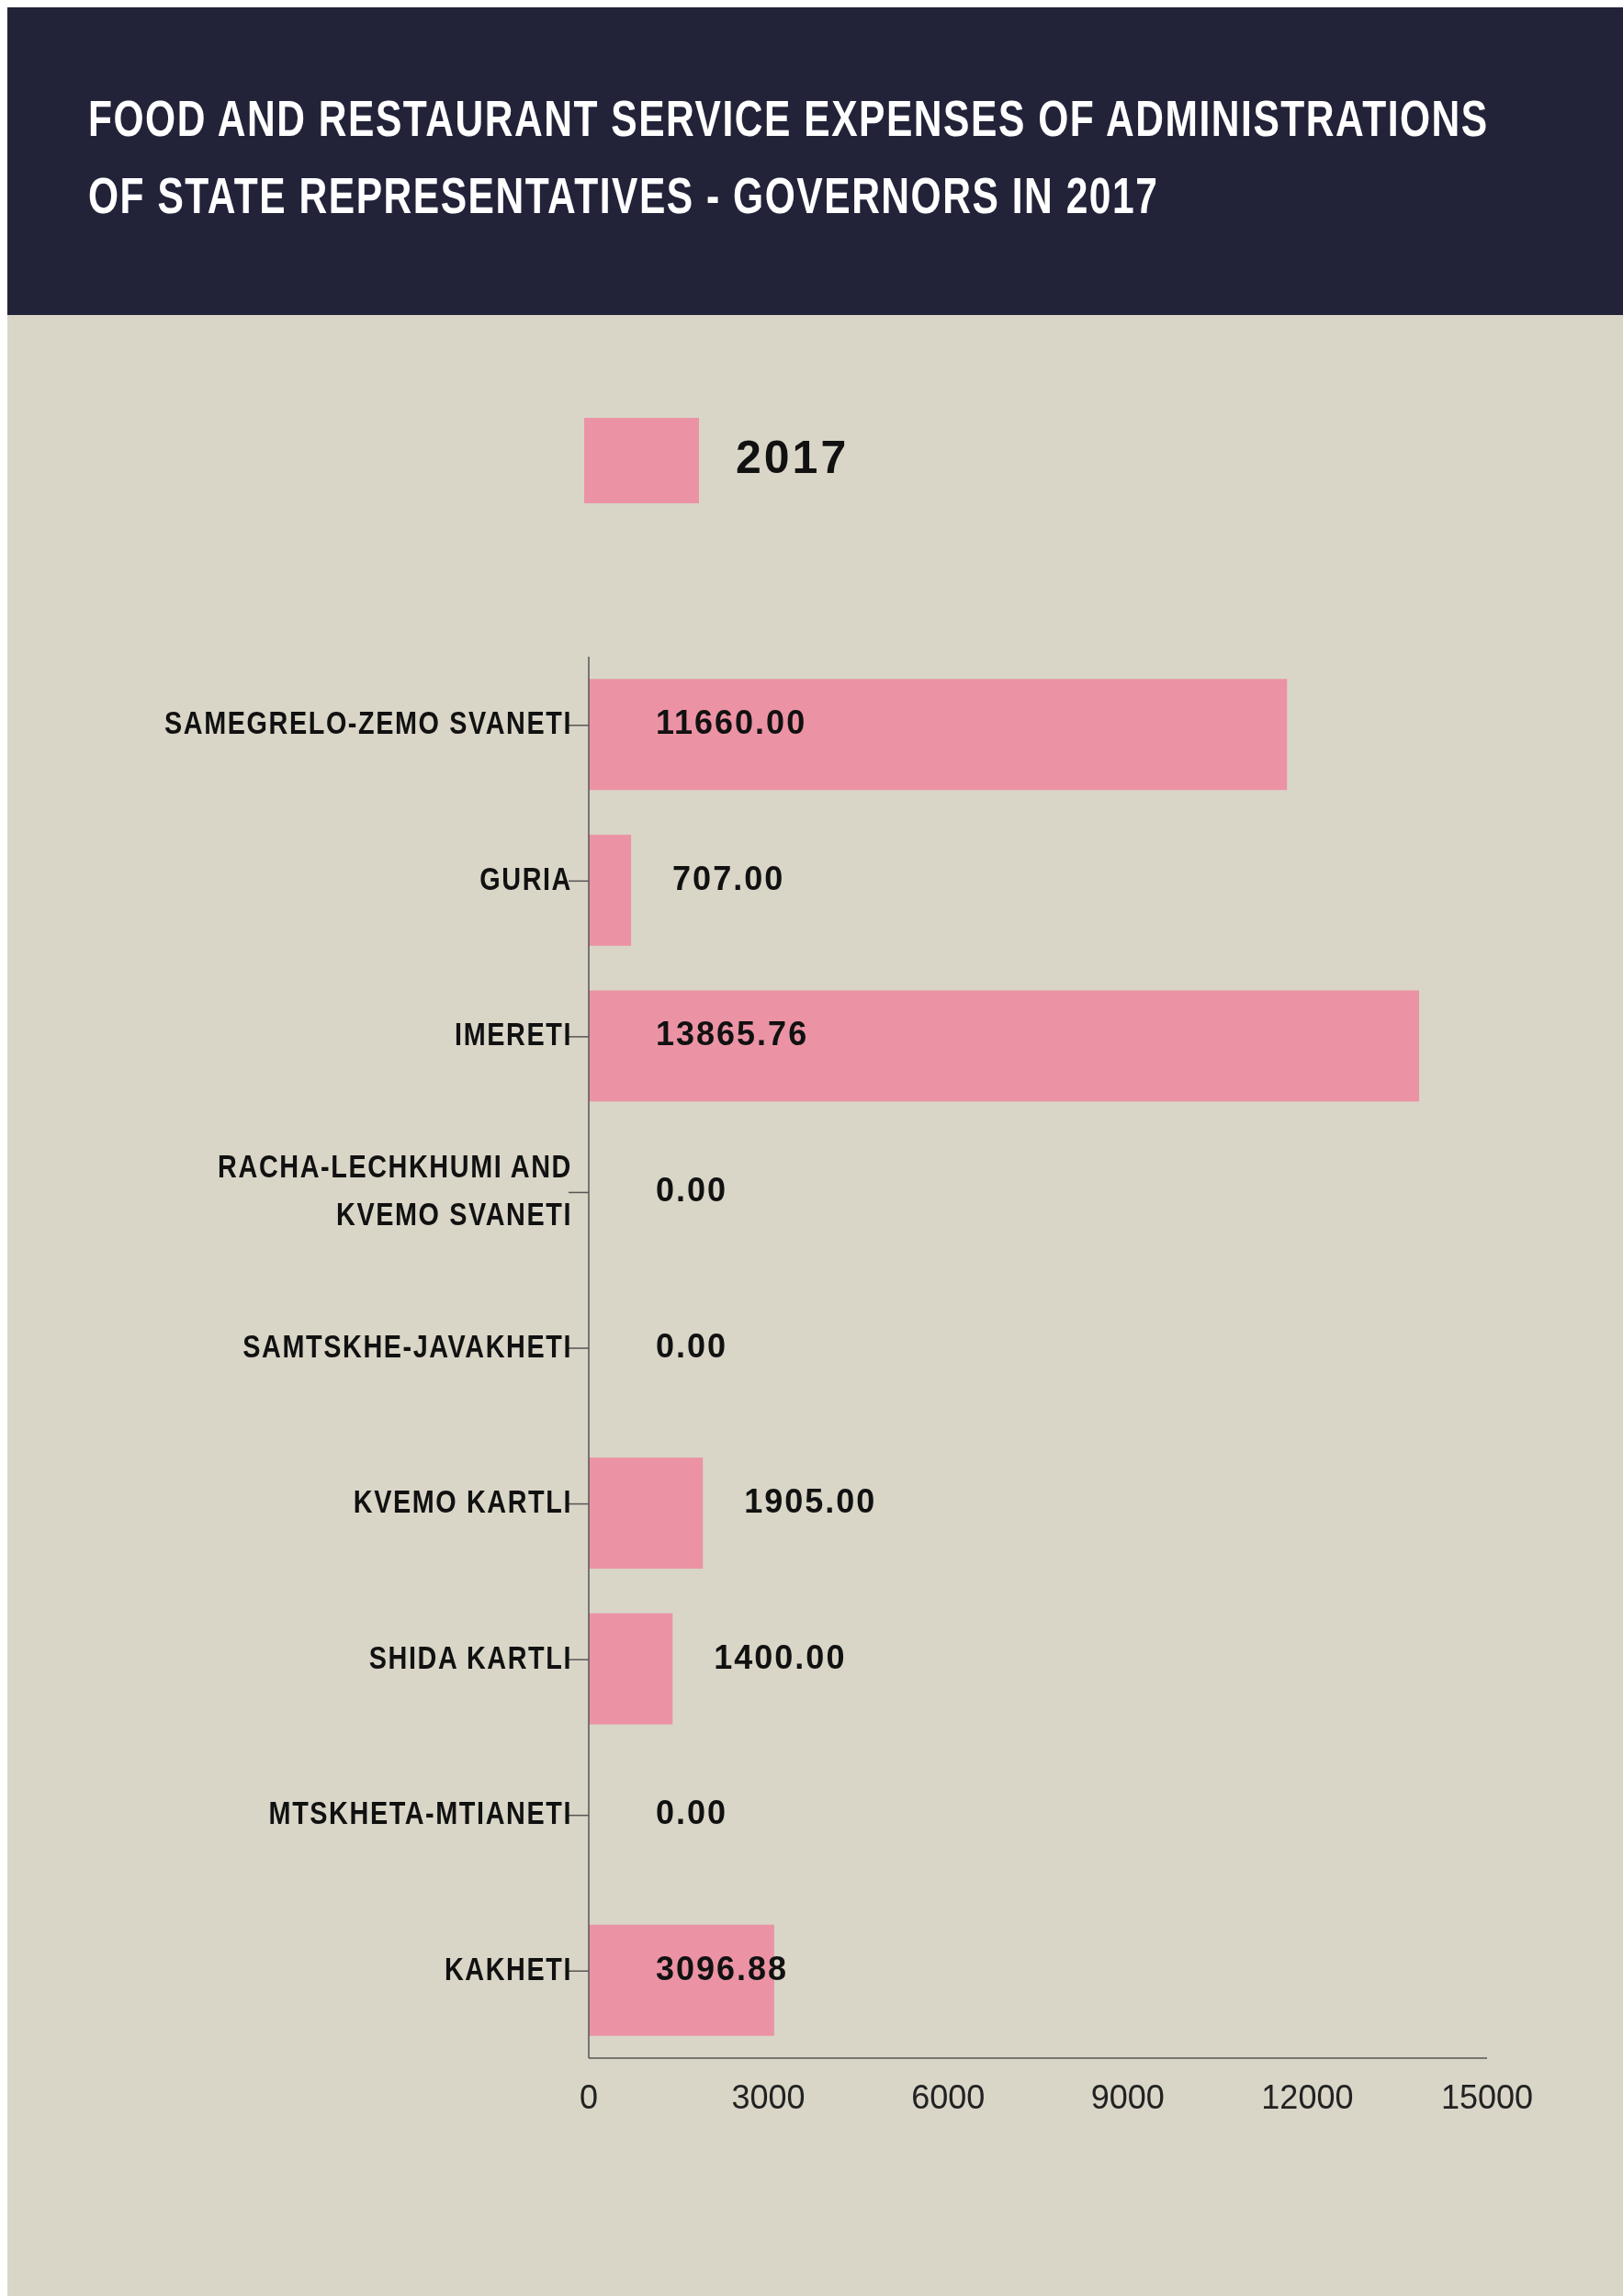 Image resolution: width=1623 pixels, height=2296 pixels. Describe the element at coordinates (948, 2096) in the screenshot. I see `x-tick-label: 6000` at that location.